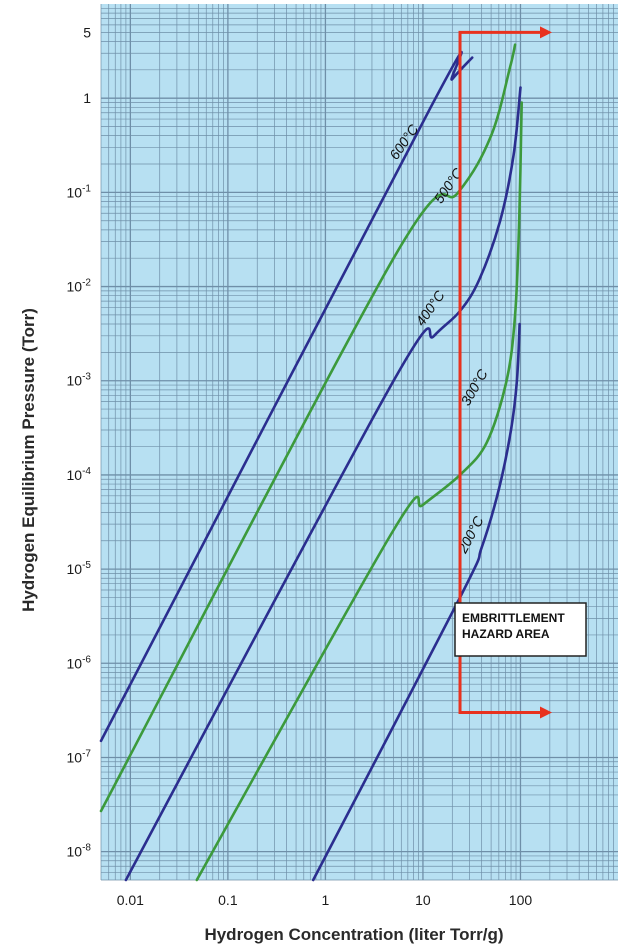 This screenshot has width=621, height=947. I want to click on y-tick-labels: 5 1 10⁻¹ 10⁻² 10⁻³ 10⁻⁴ 10⁻⁵ 10⁻⁶ 10⁻⁷ 10⁻⁸, so click(79, 441).